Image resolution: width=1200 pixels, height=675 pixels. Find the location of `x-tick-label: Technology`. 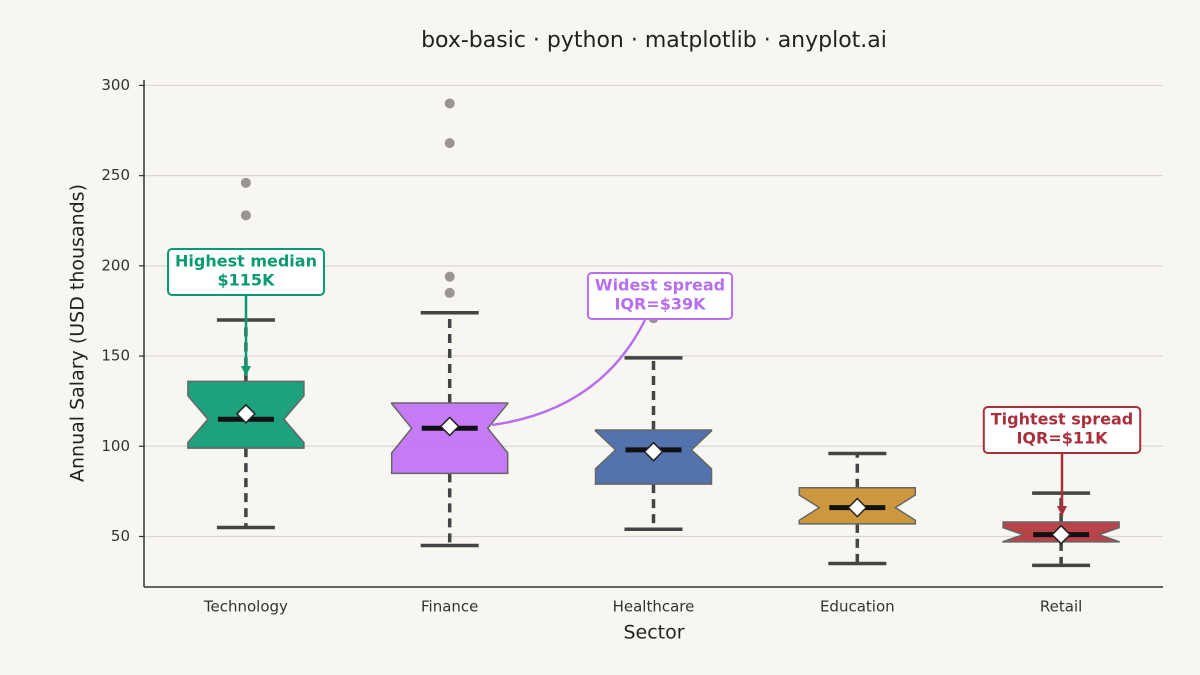

x-tick-label: Technology is located at coordinates (245, 607).